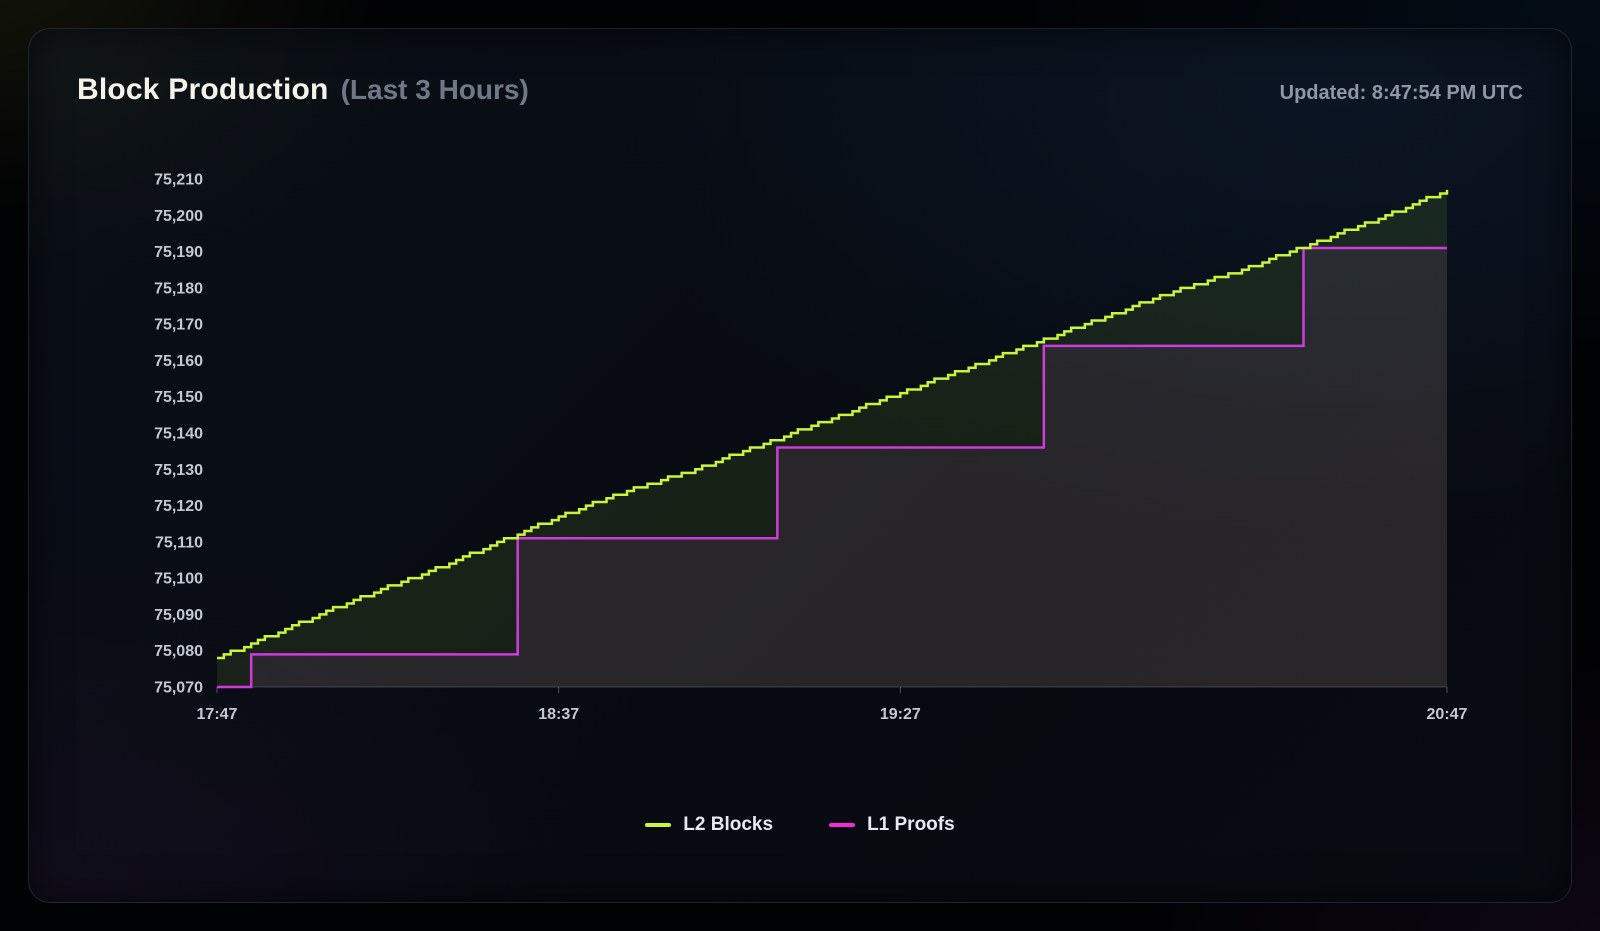 This screenshot has height=931, width=1600. Describe the element at coordinates (1447, 714) in the screenshot. I see `x-tick-label: 20:47` at that location.